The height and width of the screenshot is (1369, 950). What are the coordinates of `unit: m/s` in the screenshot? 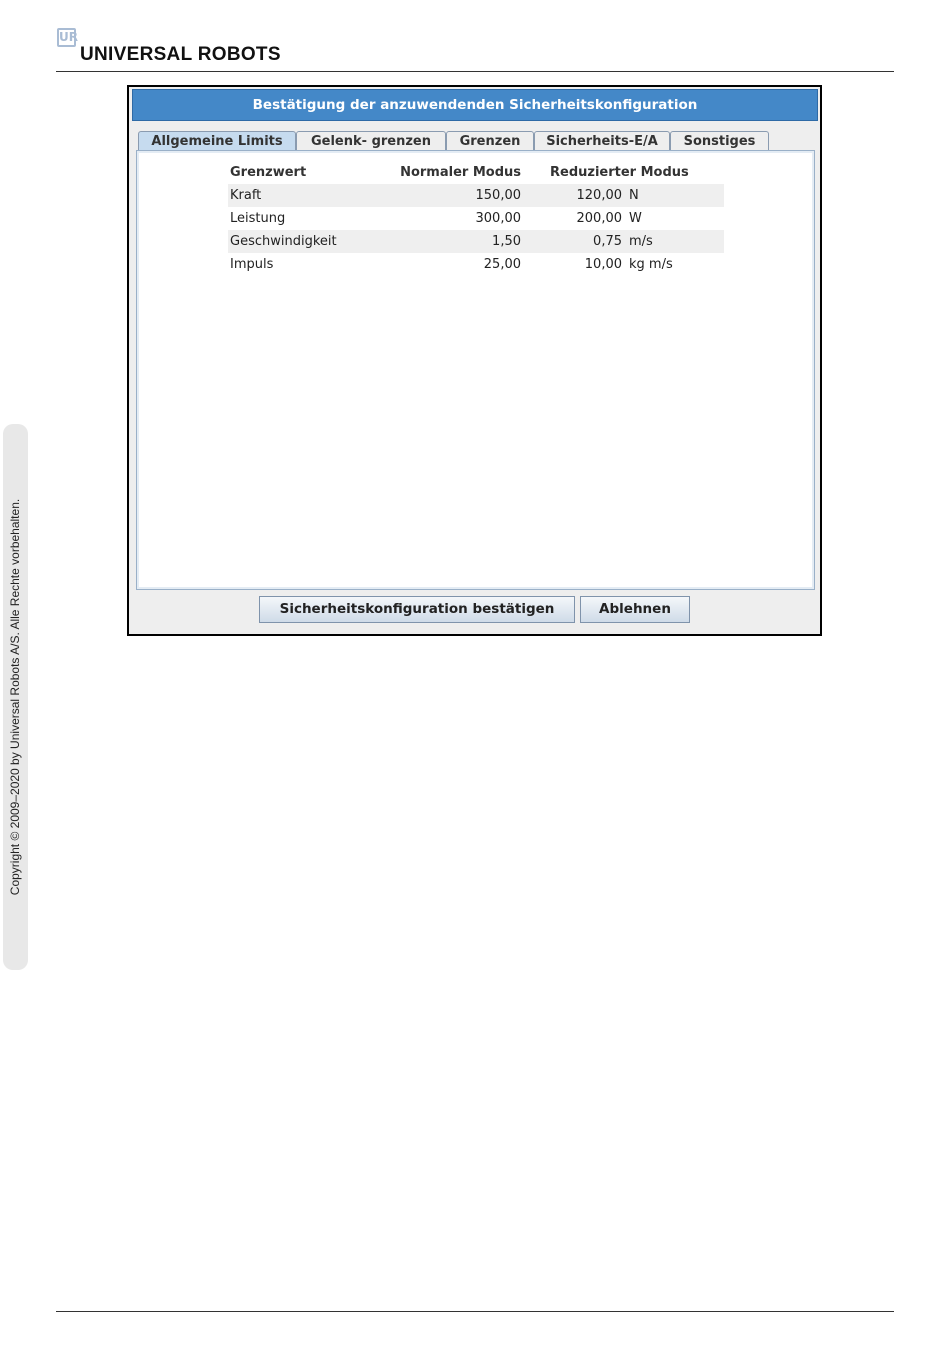 It's located at (641, 241).